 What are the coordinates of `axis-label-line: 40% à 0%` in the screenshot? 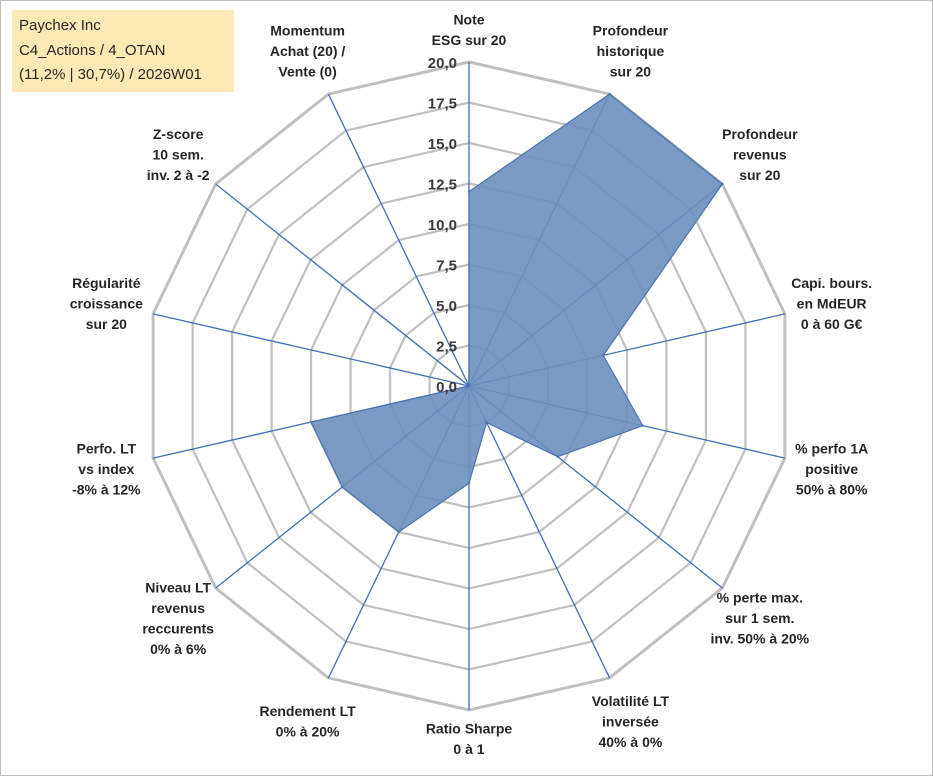 It's located at (630, 742).